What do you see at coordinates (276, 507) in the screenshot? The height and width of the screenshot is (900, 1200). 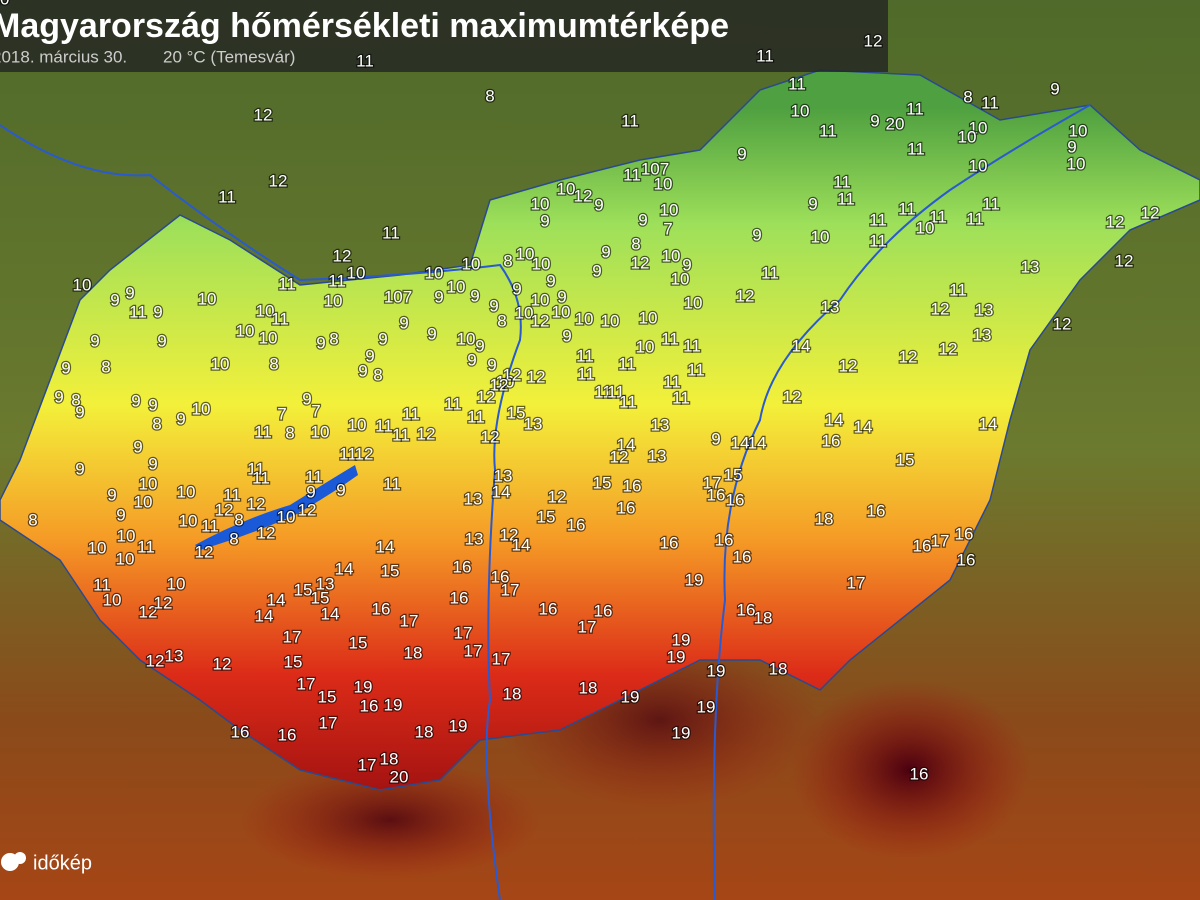 I see `lake-balaton` at bounding box center [276, 507].